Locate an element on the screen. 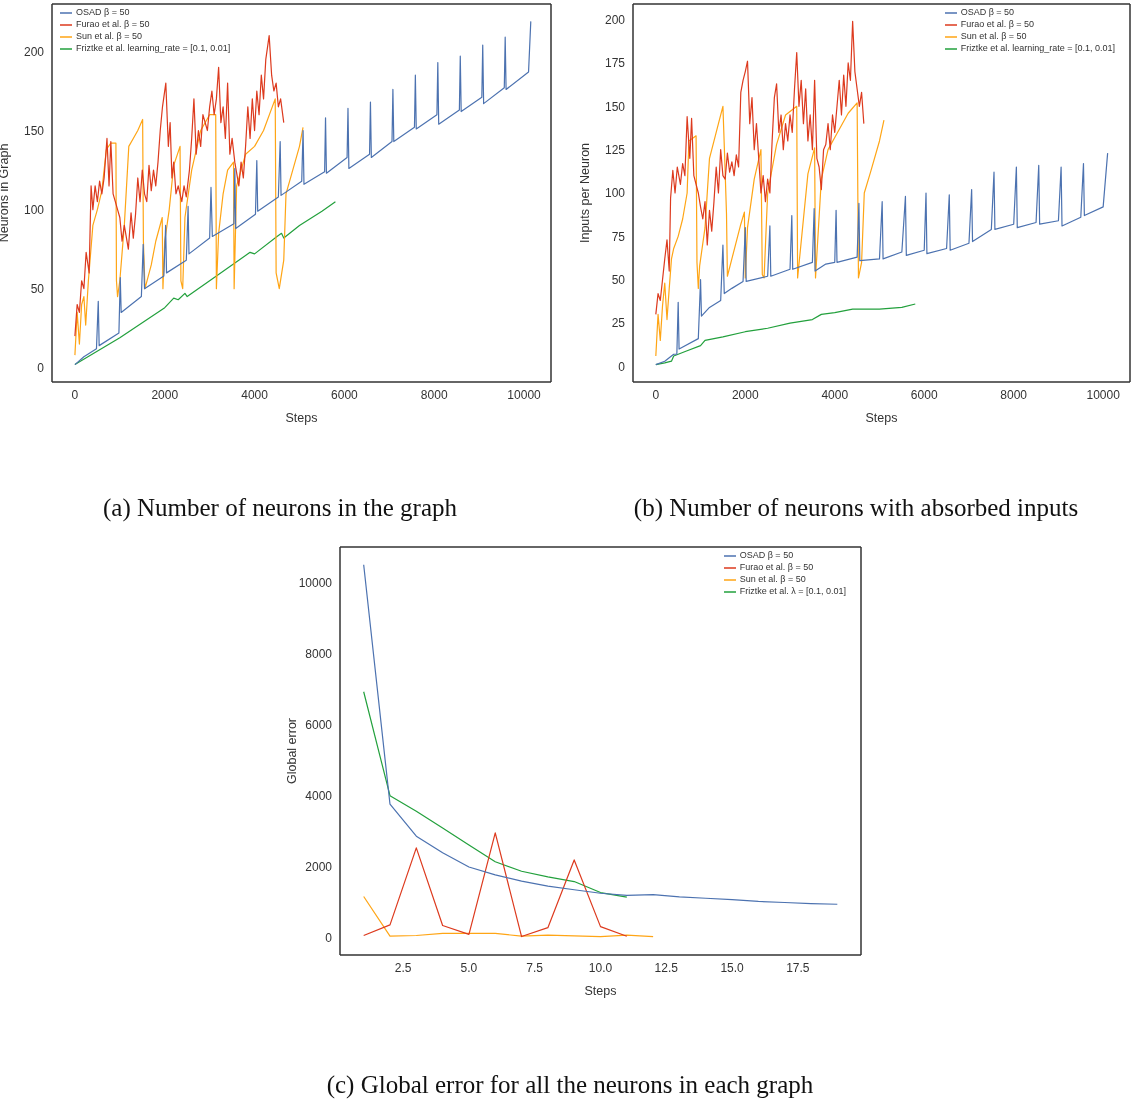 Image resolution: width=1132 pixels, height=1104 pixels. y-tick-label: 6000 is located at coordinates (319, 724).